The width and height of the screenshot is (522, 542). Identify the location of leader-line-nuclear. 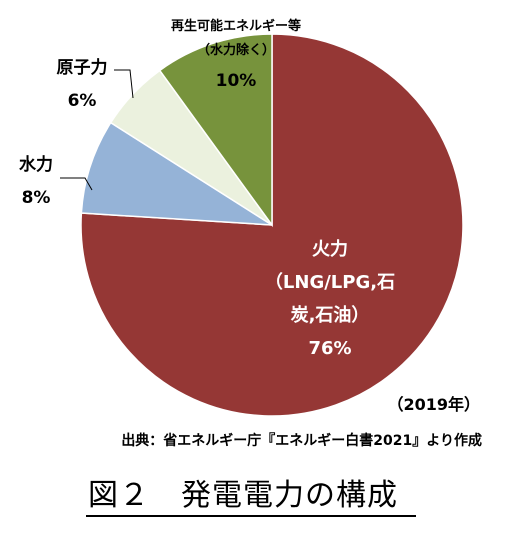
(124, 84).